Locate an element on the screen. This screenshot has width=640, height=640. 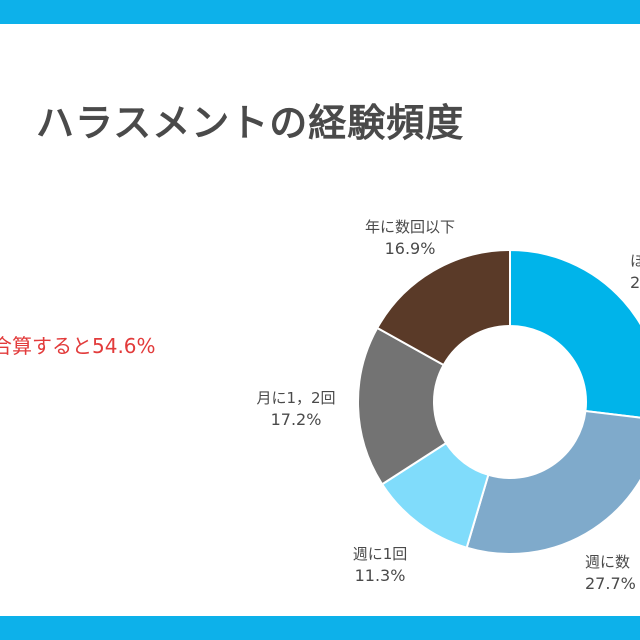
label-few-per-year: 年に数回以下 16.9% is located at coordinates (410, 238).